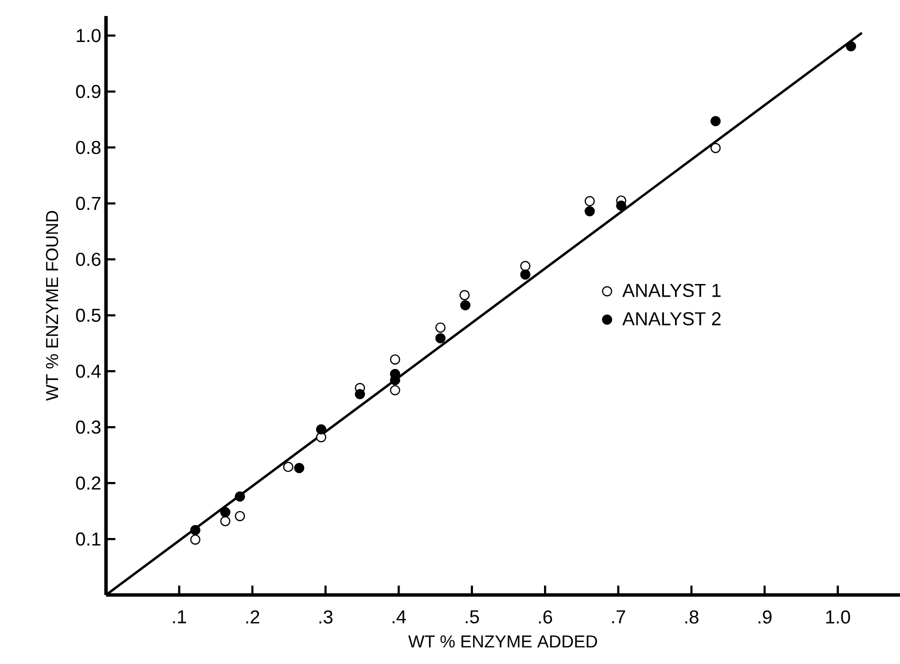  Describe the element at coordinates (179, 617) in the screenshot. I see `x-tick-label: .1` at that location.